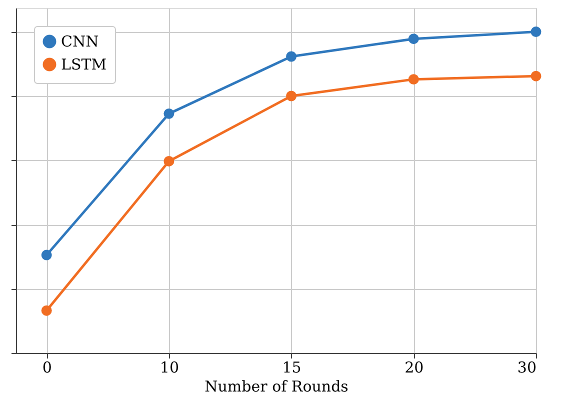 The width and height of the screenshot is (583, 415). I want to click on x-tick-label: 20, so click(414, 367).